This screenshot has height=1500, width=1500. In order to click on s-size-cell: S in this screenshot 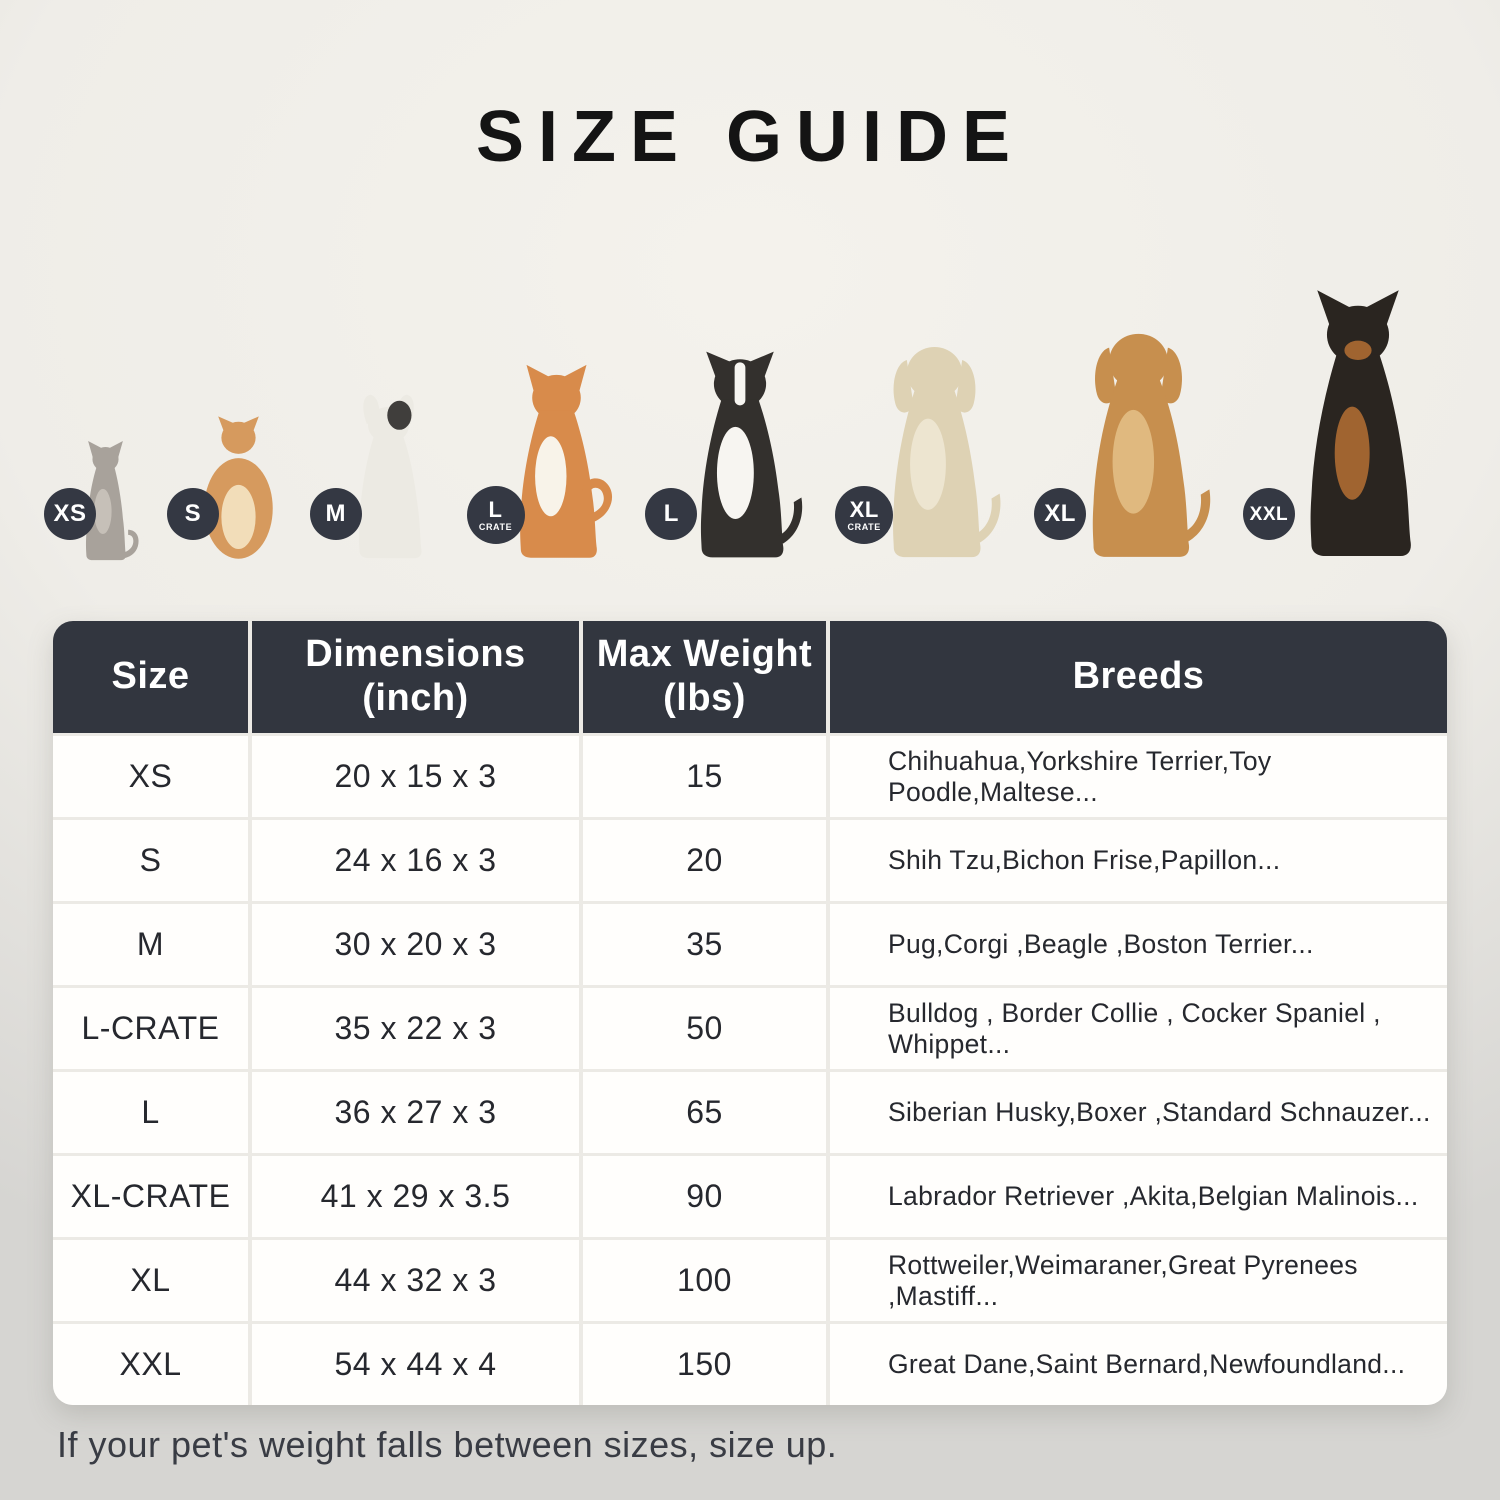, I will do `click(150, 860)`.